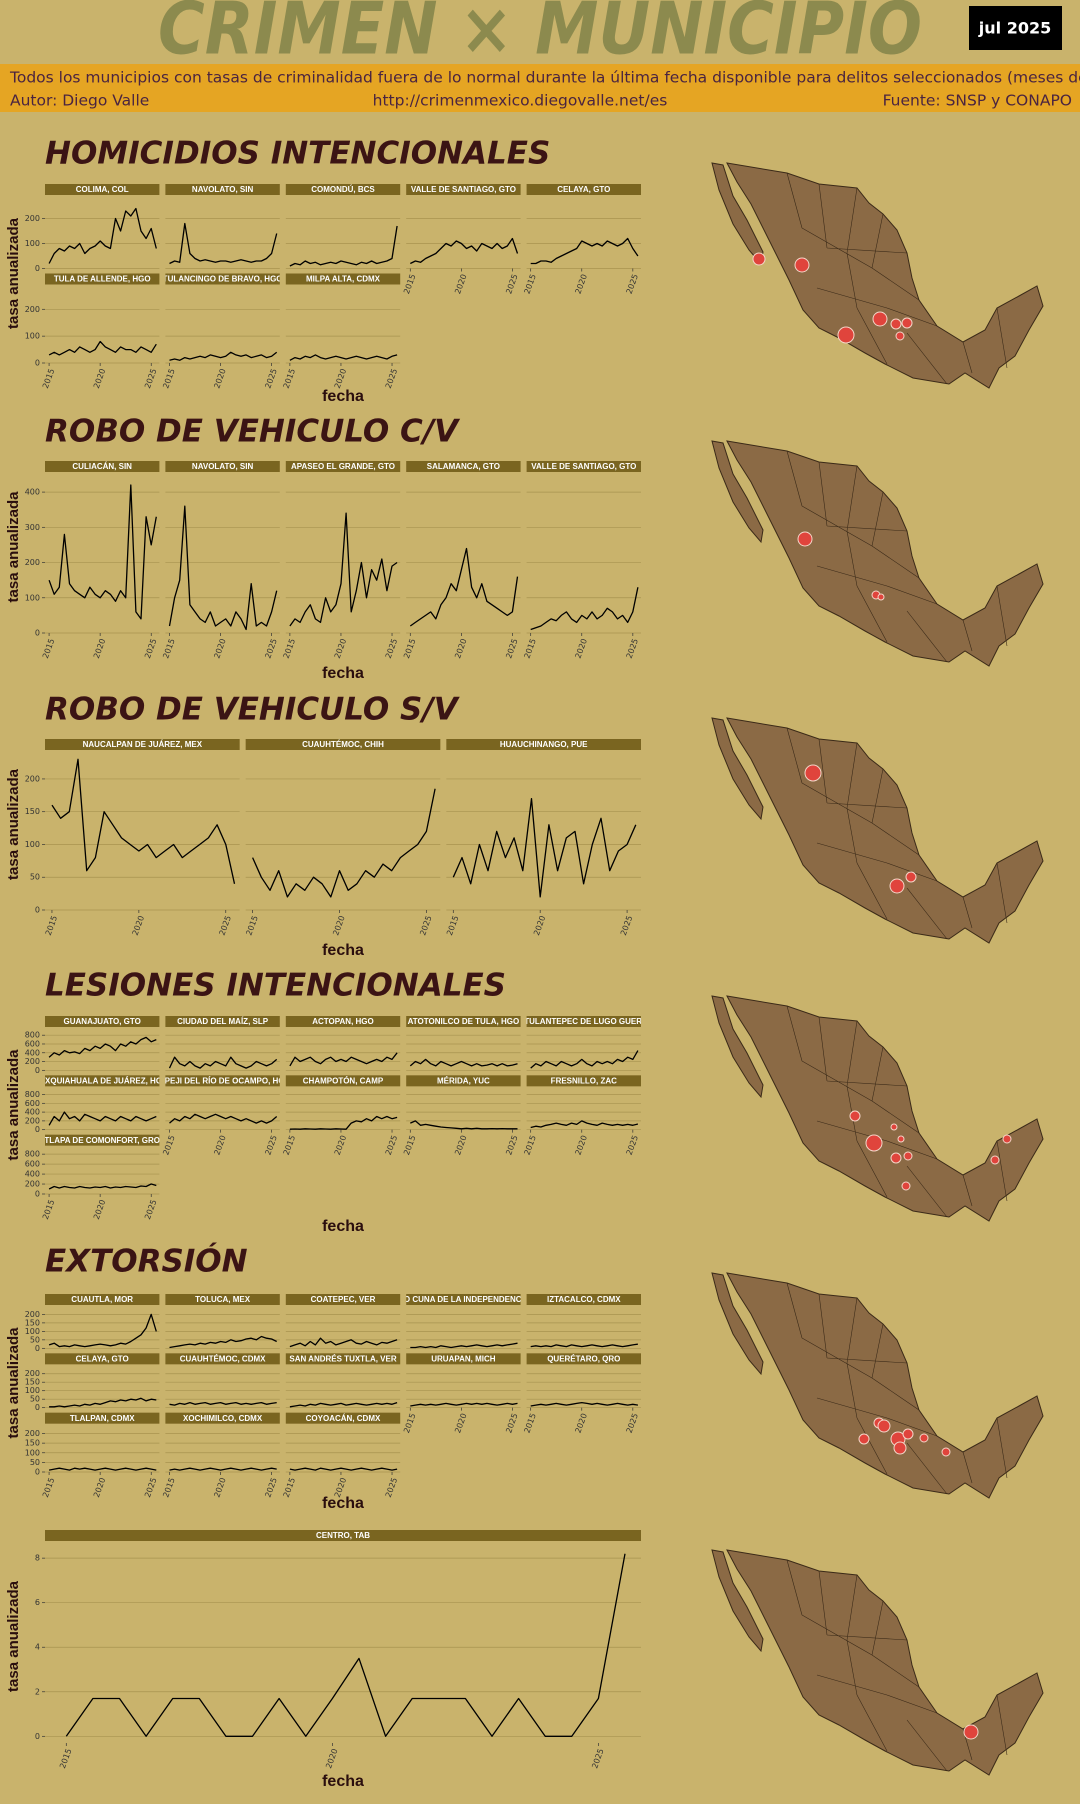  Describe the element at coordinates (342, 1358) in the screenshot. I see `strip-clip: SAN ANDRÉS TUXTLA, VER` at that location.